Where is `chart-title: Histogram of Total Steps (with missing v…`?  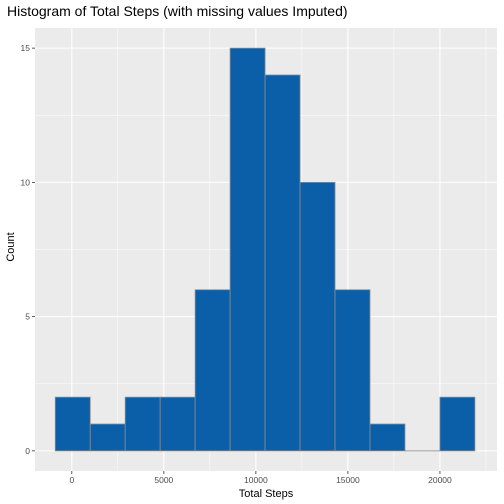
chart-title: Histogram of Total Steps (with missing v… is located at coordinates (177, 11).